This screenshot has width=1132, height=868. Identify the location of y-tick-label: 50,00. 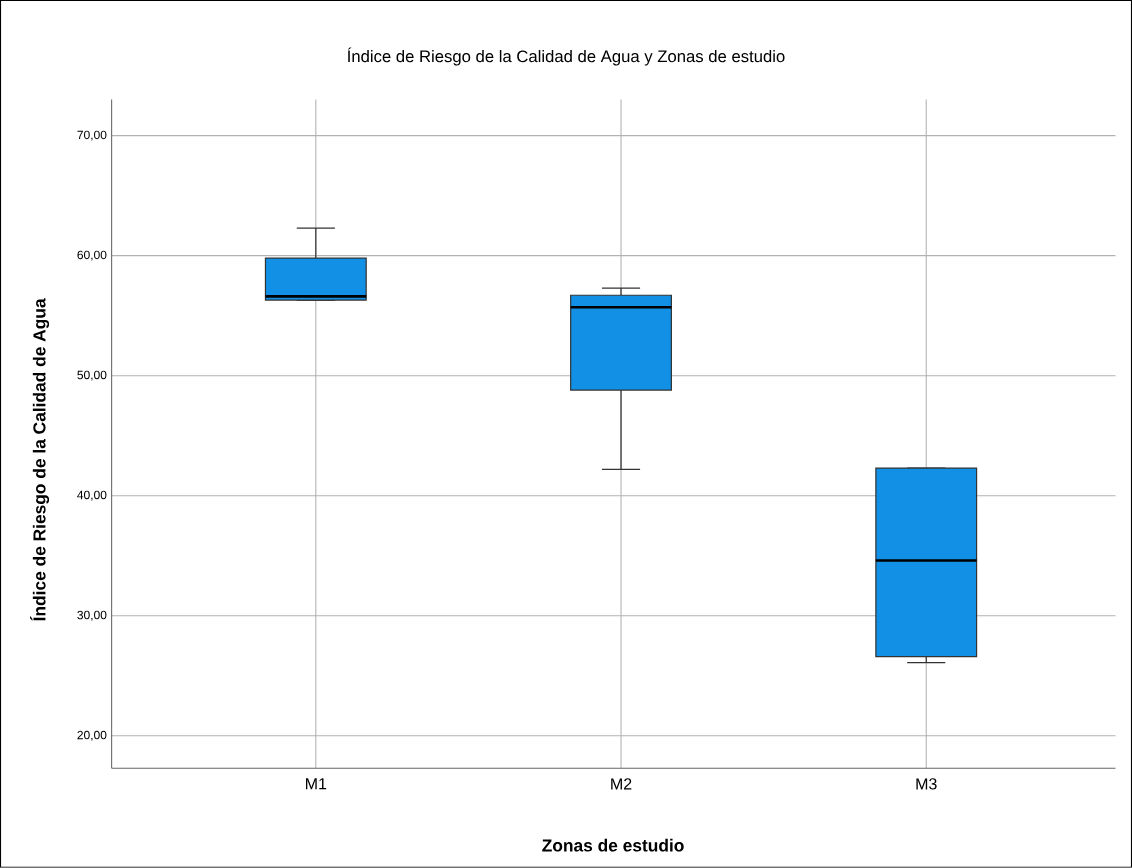
(92, 375).